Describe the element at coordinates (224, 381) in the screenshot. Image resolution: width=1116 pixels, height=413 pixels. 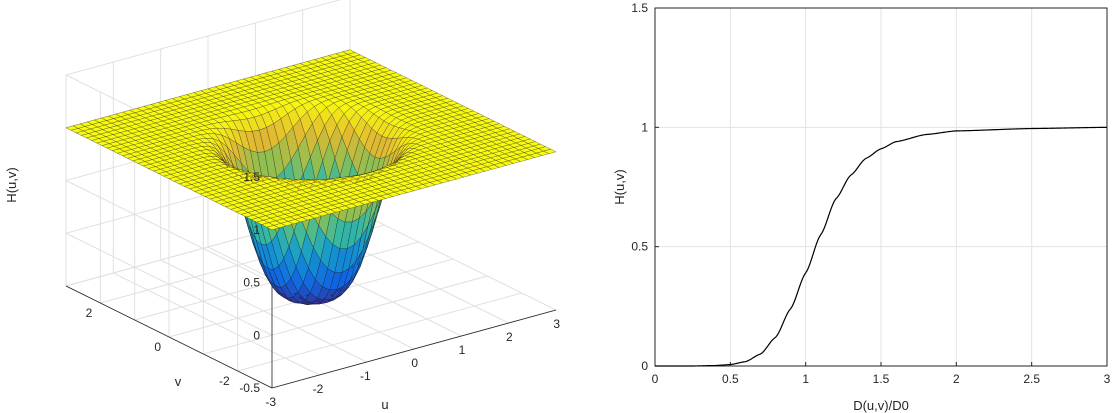
I see `v-tick-label: -2` at that location.